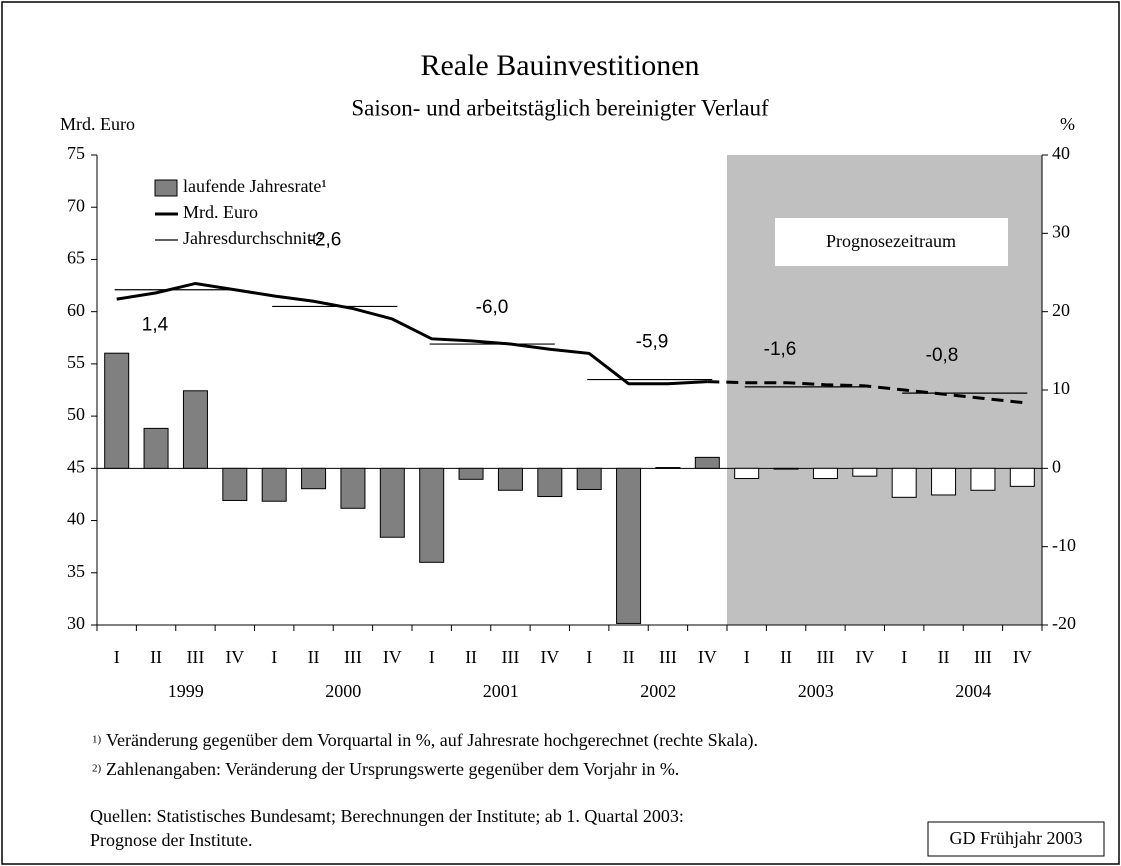 This screenshot has width=1121, height=866. I want to click on annual-change-label: -5,9, so click(652, 342).